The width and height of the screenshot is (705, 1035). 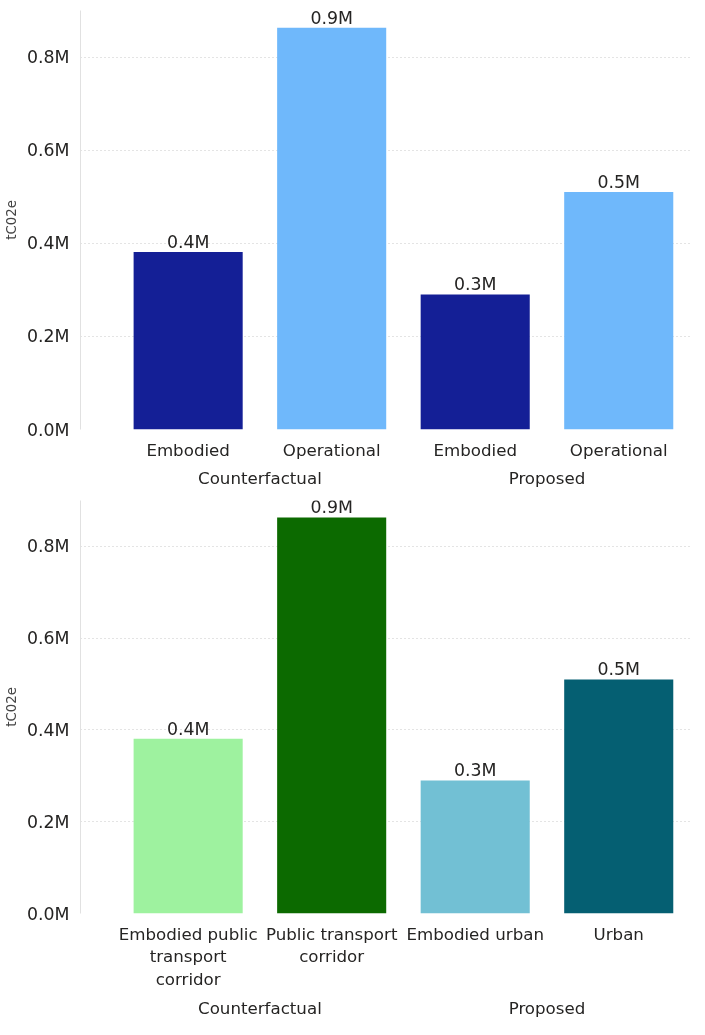 What do you see at coordinates (475, 934) in the screenshot?
I see `x-tick-label: Embodied urban` at bounding box center [475, 934].